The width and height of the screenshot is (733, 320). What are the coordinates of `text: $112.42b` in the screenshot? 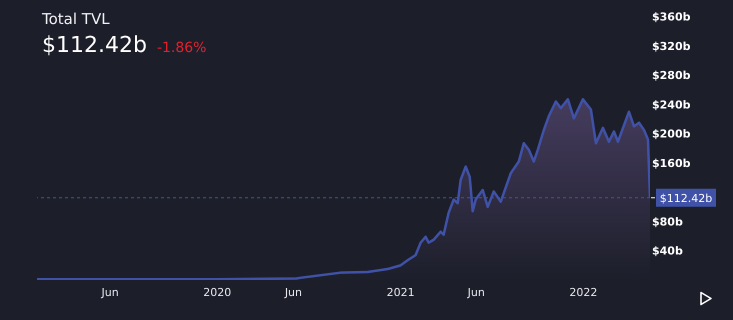 It's located at (94, 45).